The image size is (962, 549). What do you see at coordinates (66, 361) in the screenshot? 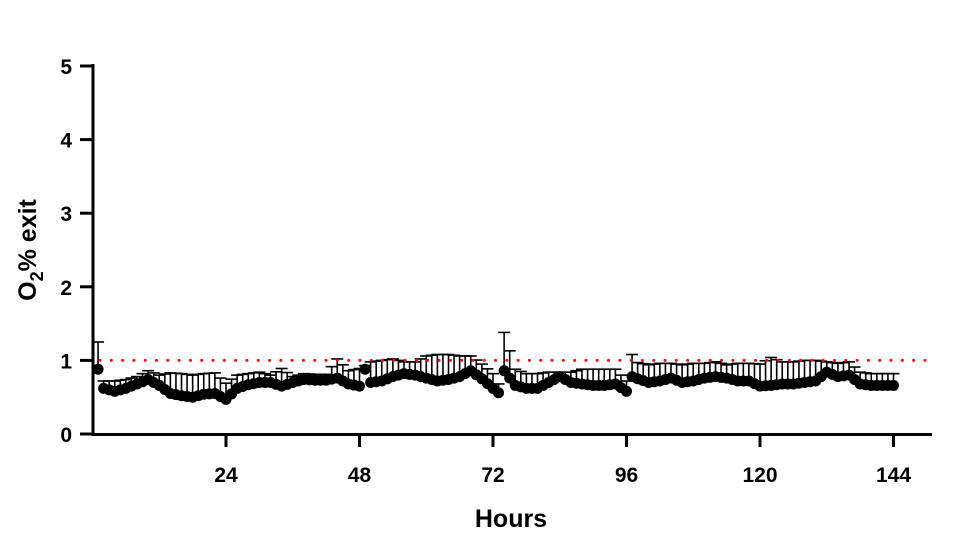
I see `y-tick-label: 1` at bounding box center [66, 361].